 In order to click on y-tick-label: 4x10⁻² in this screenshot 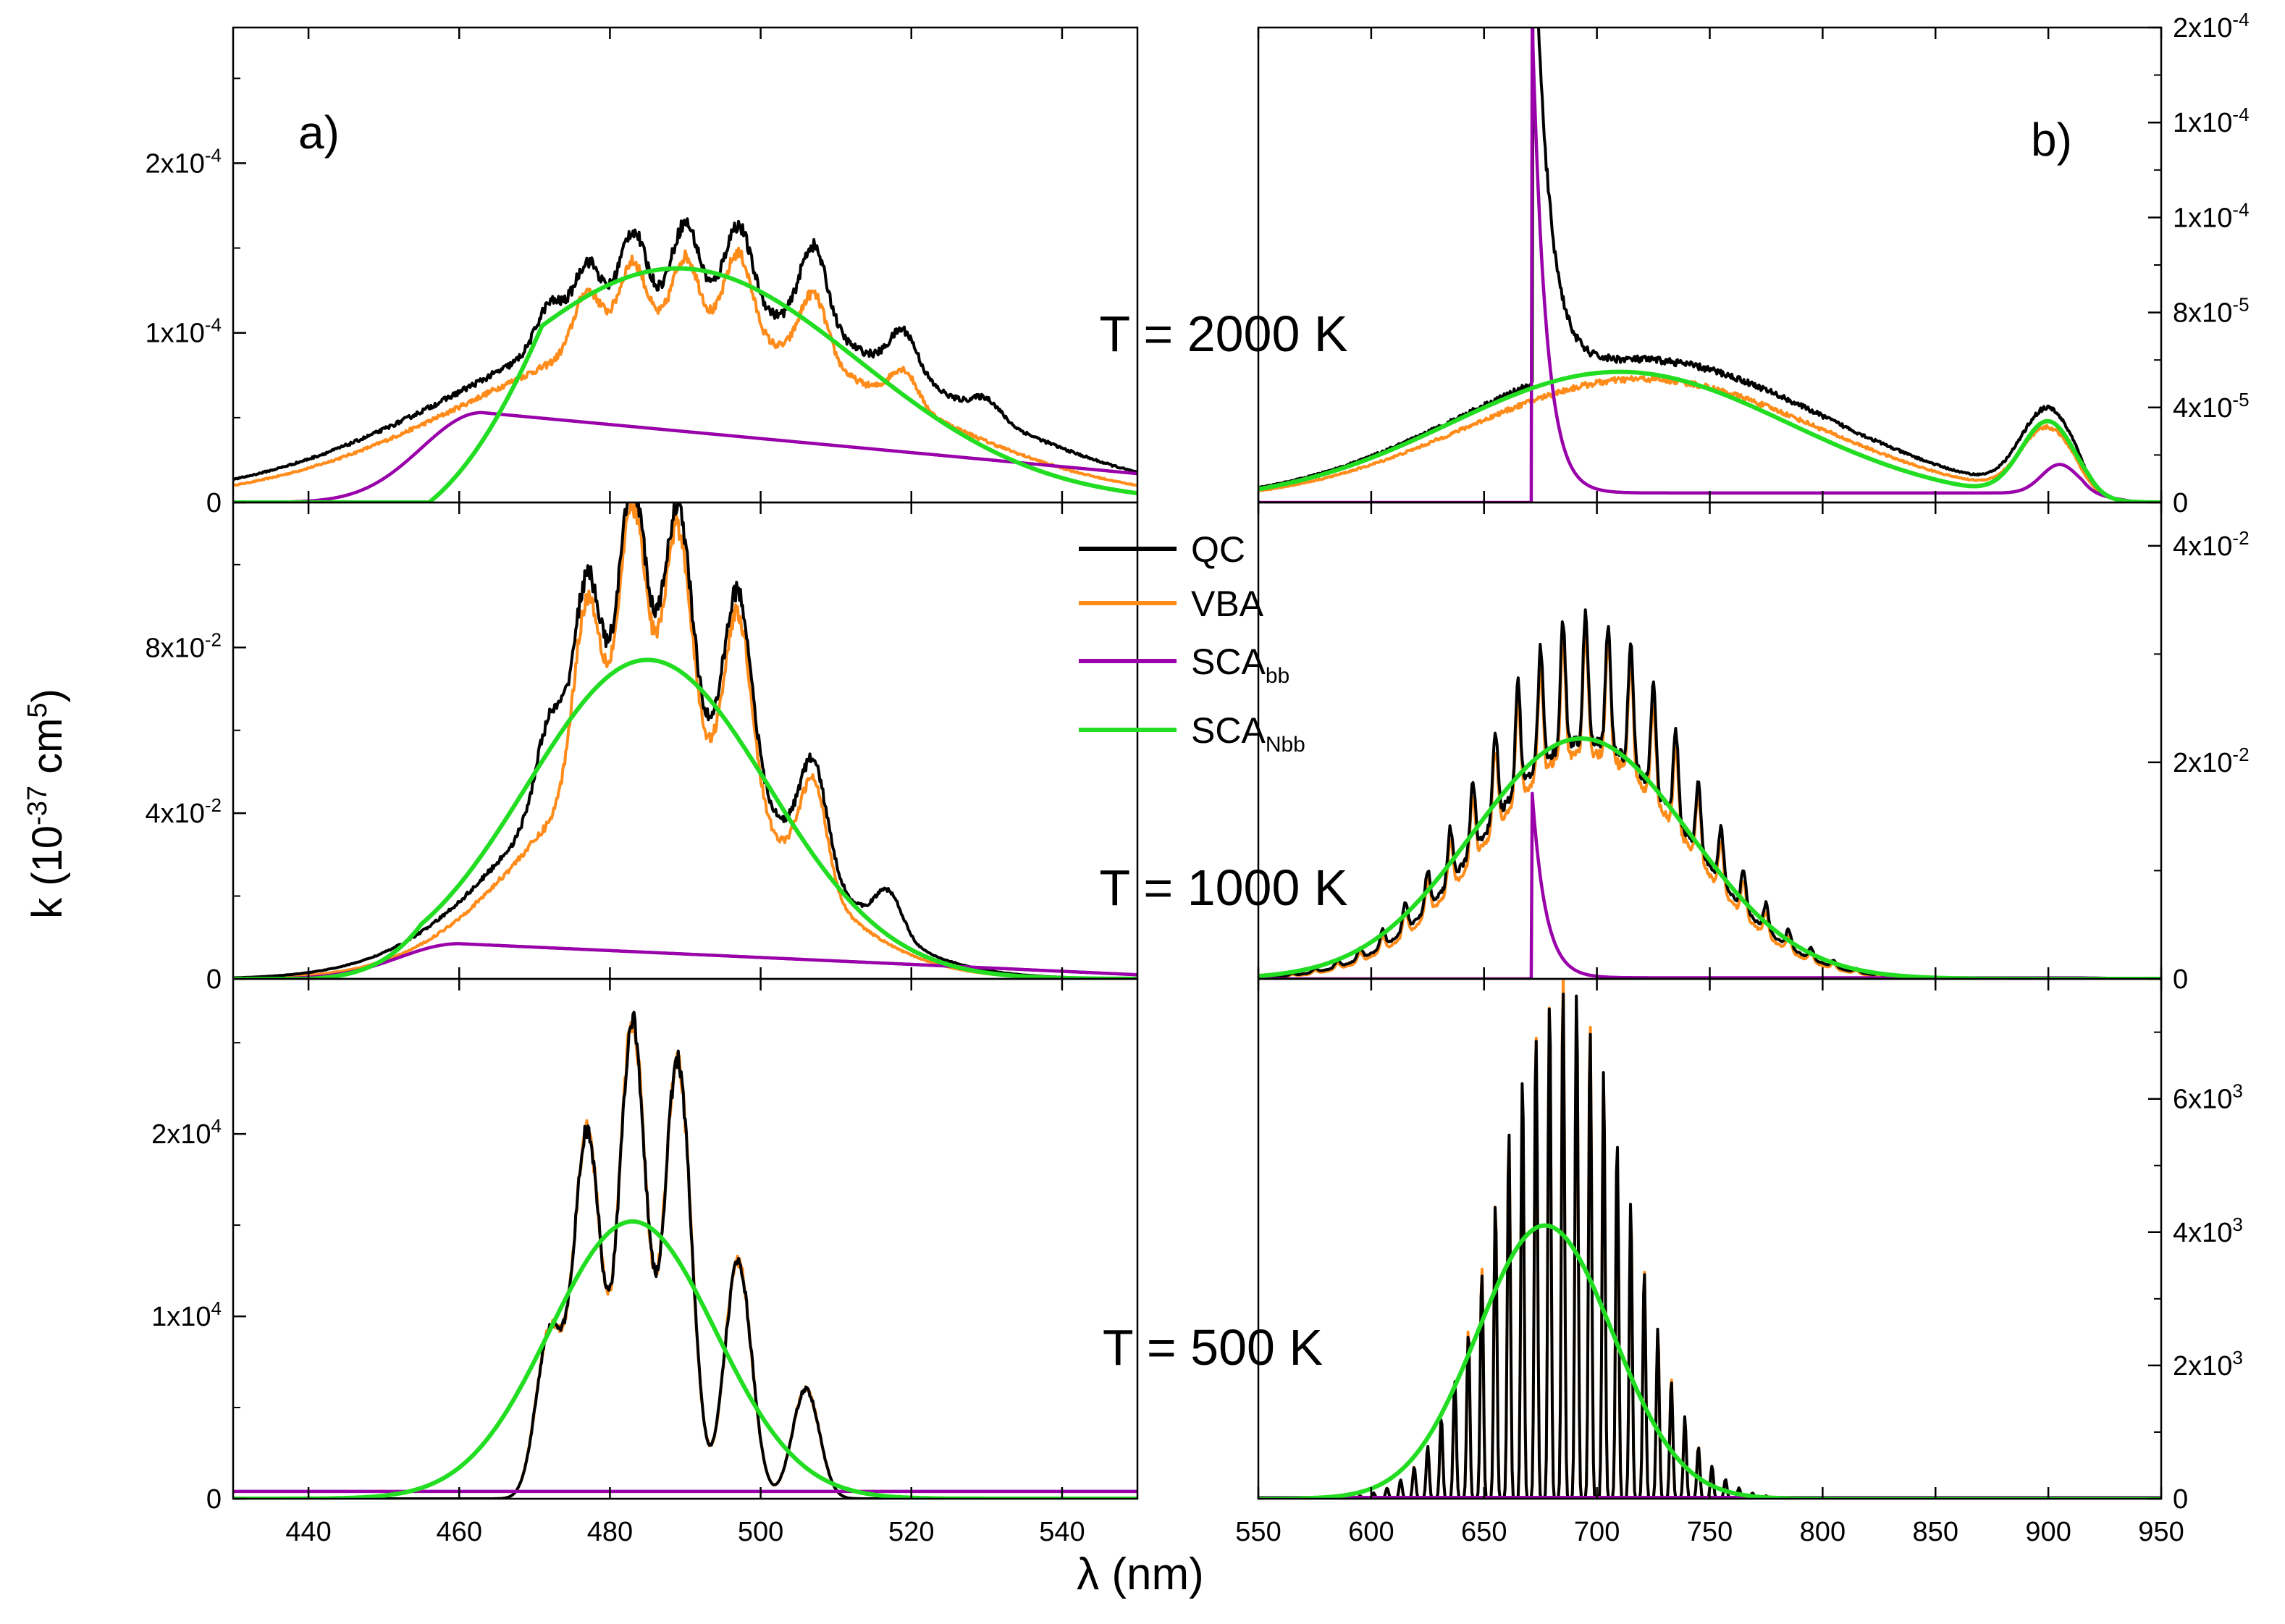, I will do `click(183, 811)`.